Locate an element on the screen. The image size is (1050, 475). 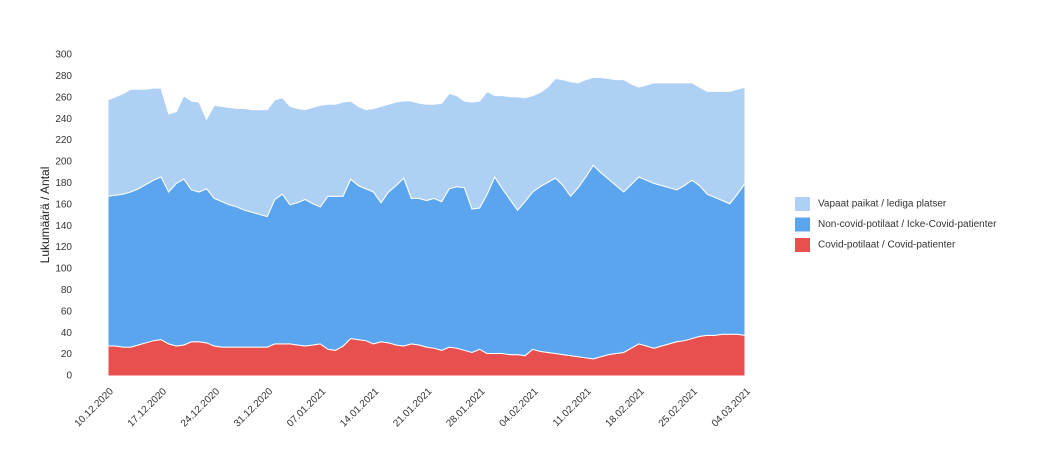
y-tick-label: 40 is located at coordinates (67, 333).